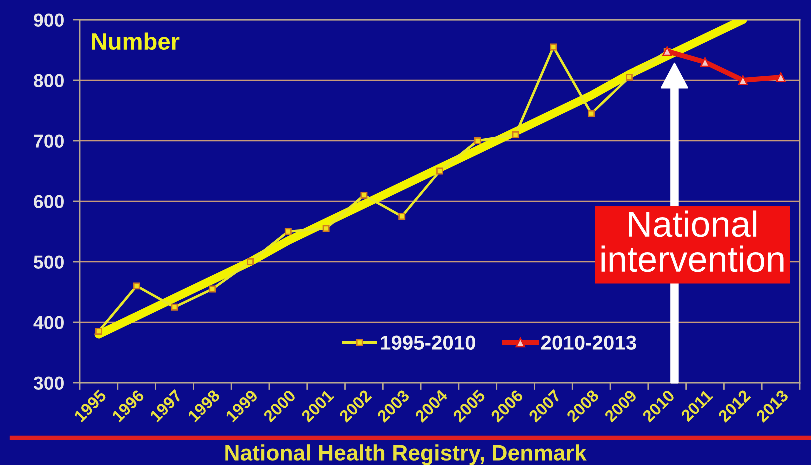 The image size is (811, 465). What do you see at coordinates (49, 383) in the screenshot?
I see `y-tick-label: 300` at bounding box center [49, 383].